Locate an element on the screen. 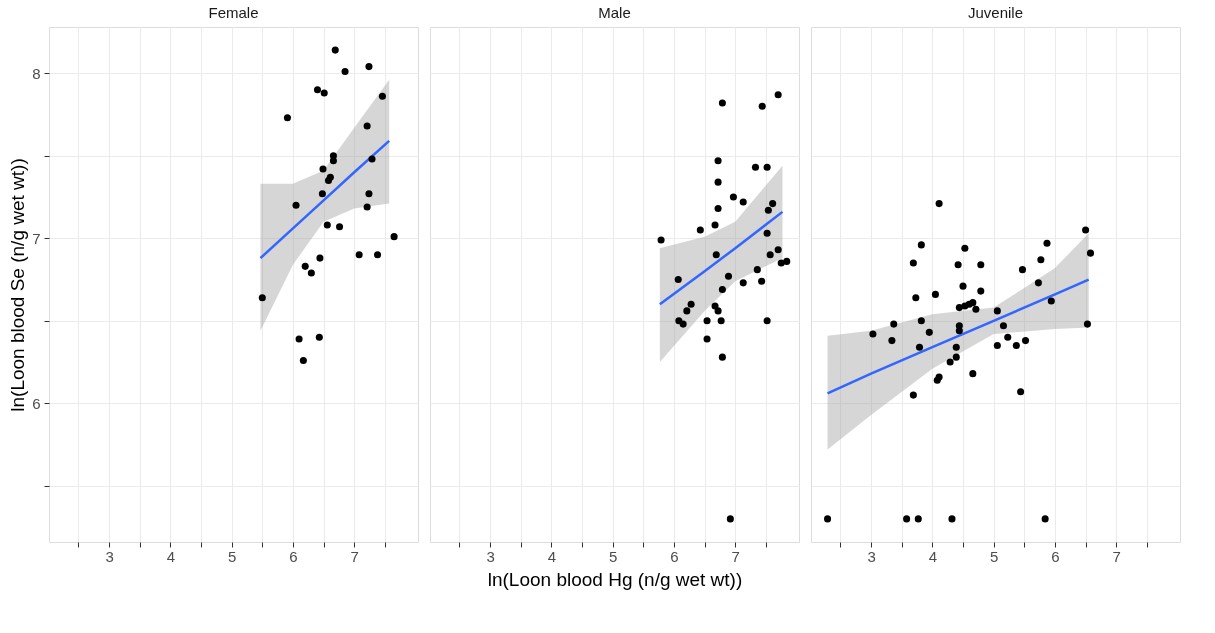 This screenshot has width=1215, height=633. x-axis-title: ln(Loon blood Hg (n/g wet wt)) is located at coordinates (615, 579).